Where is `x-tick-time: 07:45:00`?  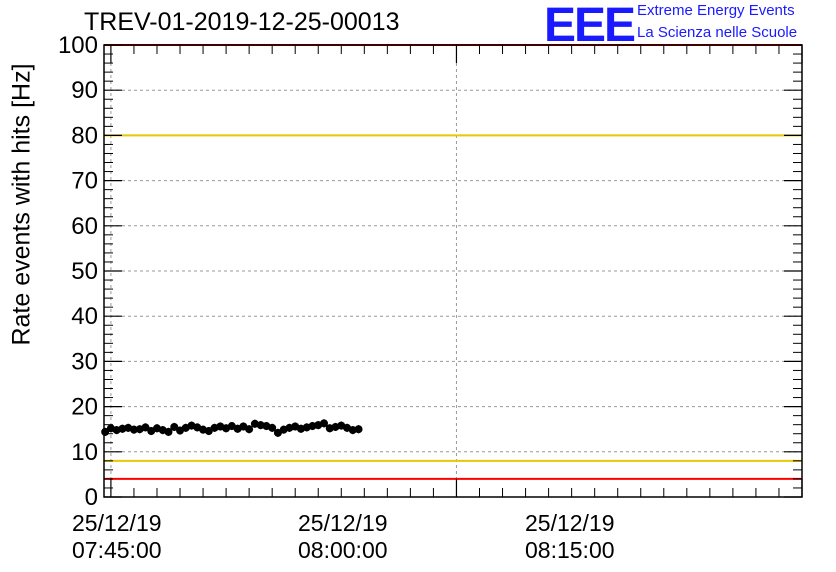
x-tick-time: 07:45:00 is located at coordinates (117, 550).